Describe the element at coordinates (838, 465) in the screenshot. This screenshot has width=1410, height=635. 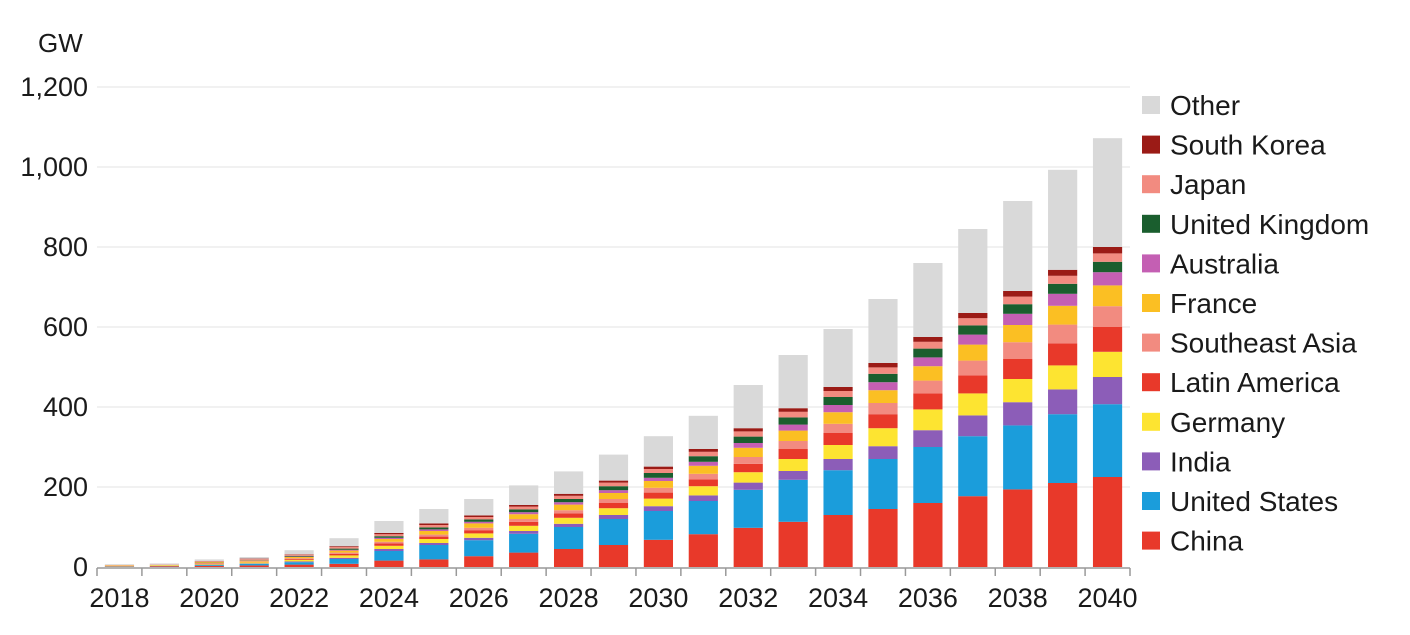
I see `bar-2034-india` at that location.